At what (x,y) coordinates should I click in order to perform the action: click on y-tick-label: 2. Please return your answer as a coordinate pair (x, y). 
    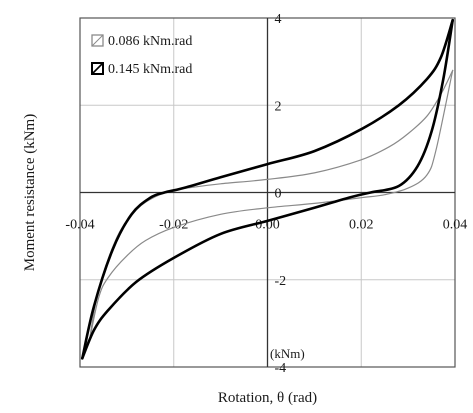
    Looking at the image, I should click on (278, 106).